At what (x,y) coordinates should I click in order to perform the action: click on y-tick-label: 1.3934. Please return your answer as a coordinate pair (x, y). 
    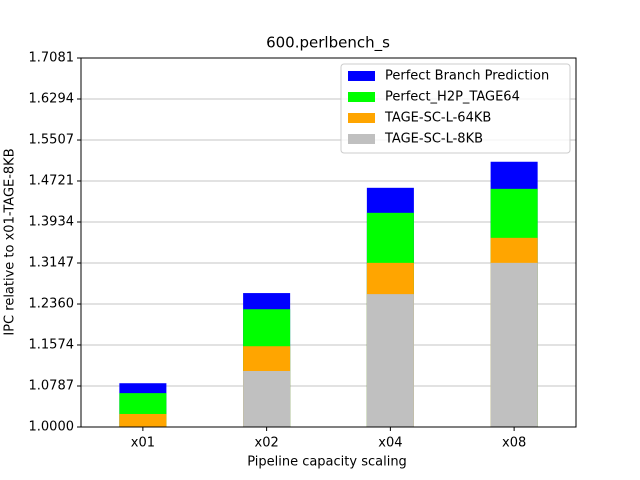
    Looking at the image, I should click on (52, 221).